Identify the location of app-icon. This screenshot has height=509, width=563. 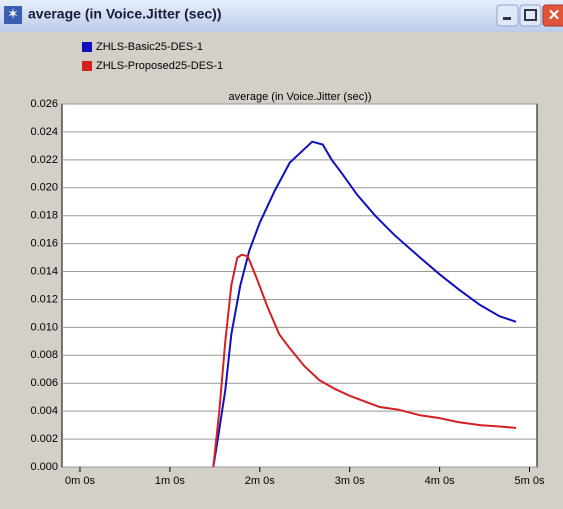
(13, 15).